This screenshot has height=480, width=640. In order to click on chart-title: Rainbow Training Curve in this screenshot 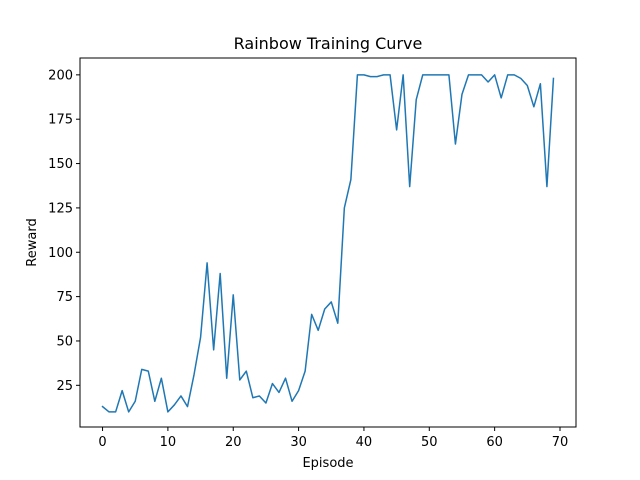, I will do `click(328, 43)`.